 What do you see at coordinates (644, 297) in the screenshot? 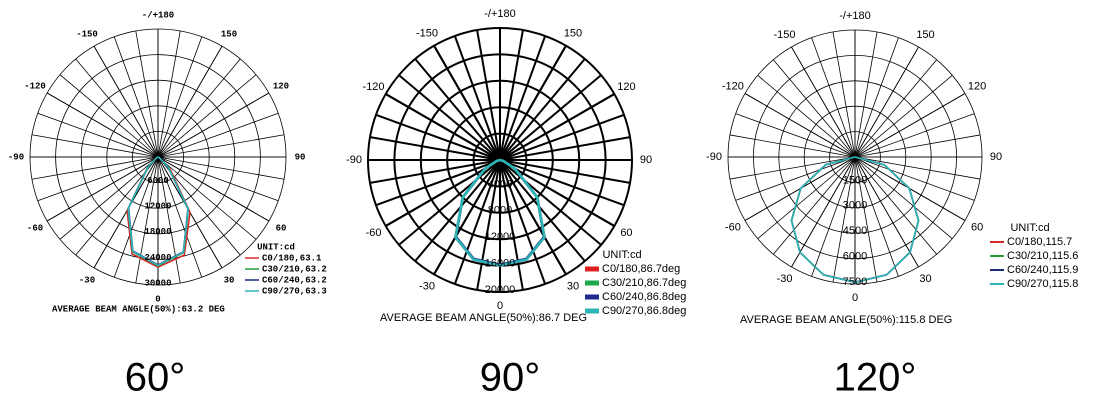
I see `legend-label: C60/240,86.8deg` at bounding box center [644, 297].